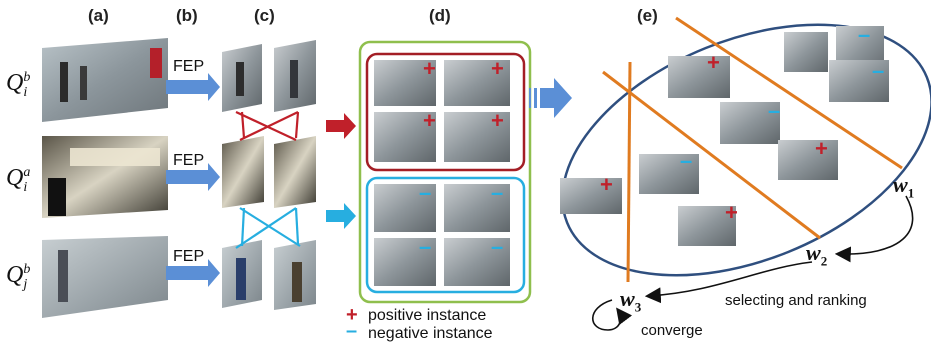  Describe the element at coordinates (442, 111) in the screenshot. I see `positive-instances-d` at that location.